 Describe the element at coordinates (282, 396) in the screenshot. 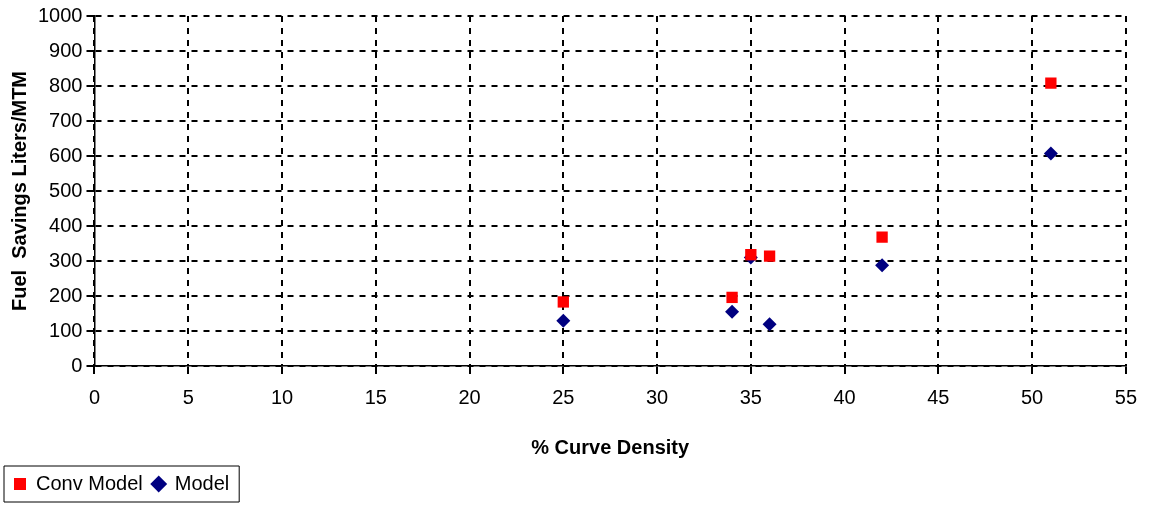

I see `x-tick-label: 10` at that location.